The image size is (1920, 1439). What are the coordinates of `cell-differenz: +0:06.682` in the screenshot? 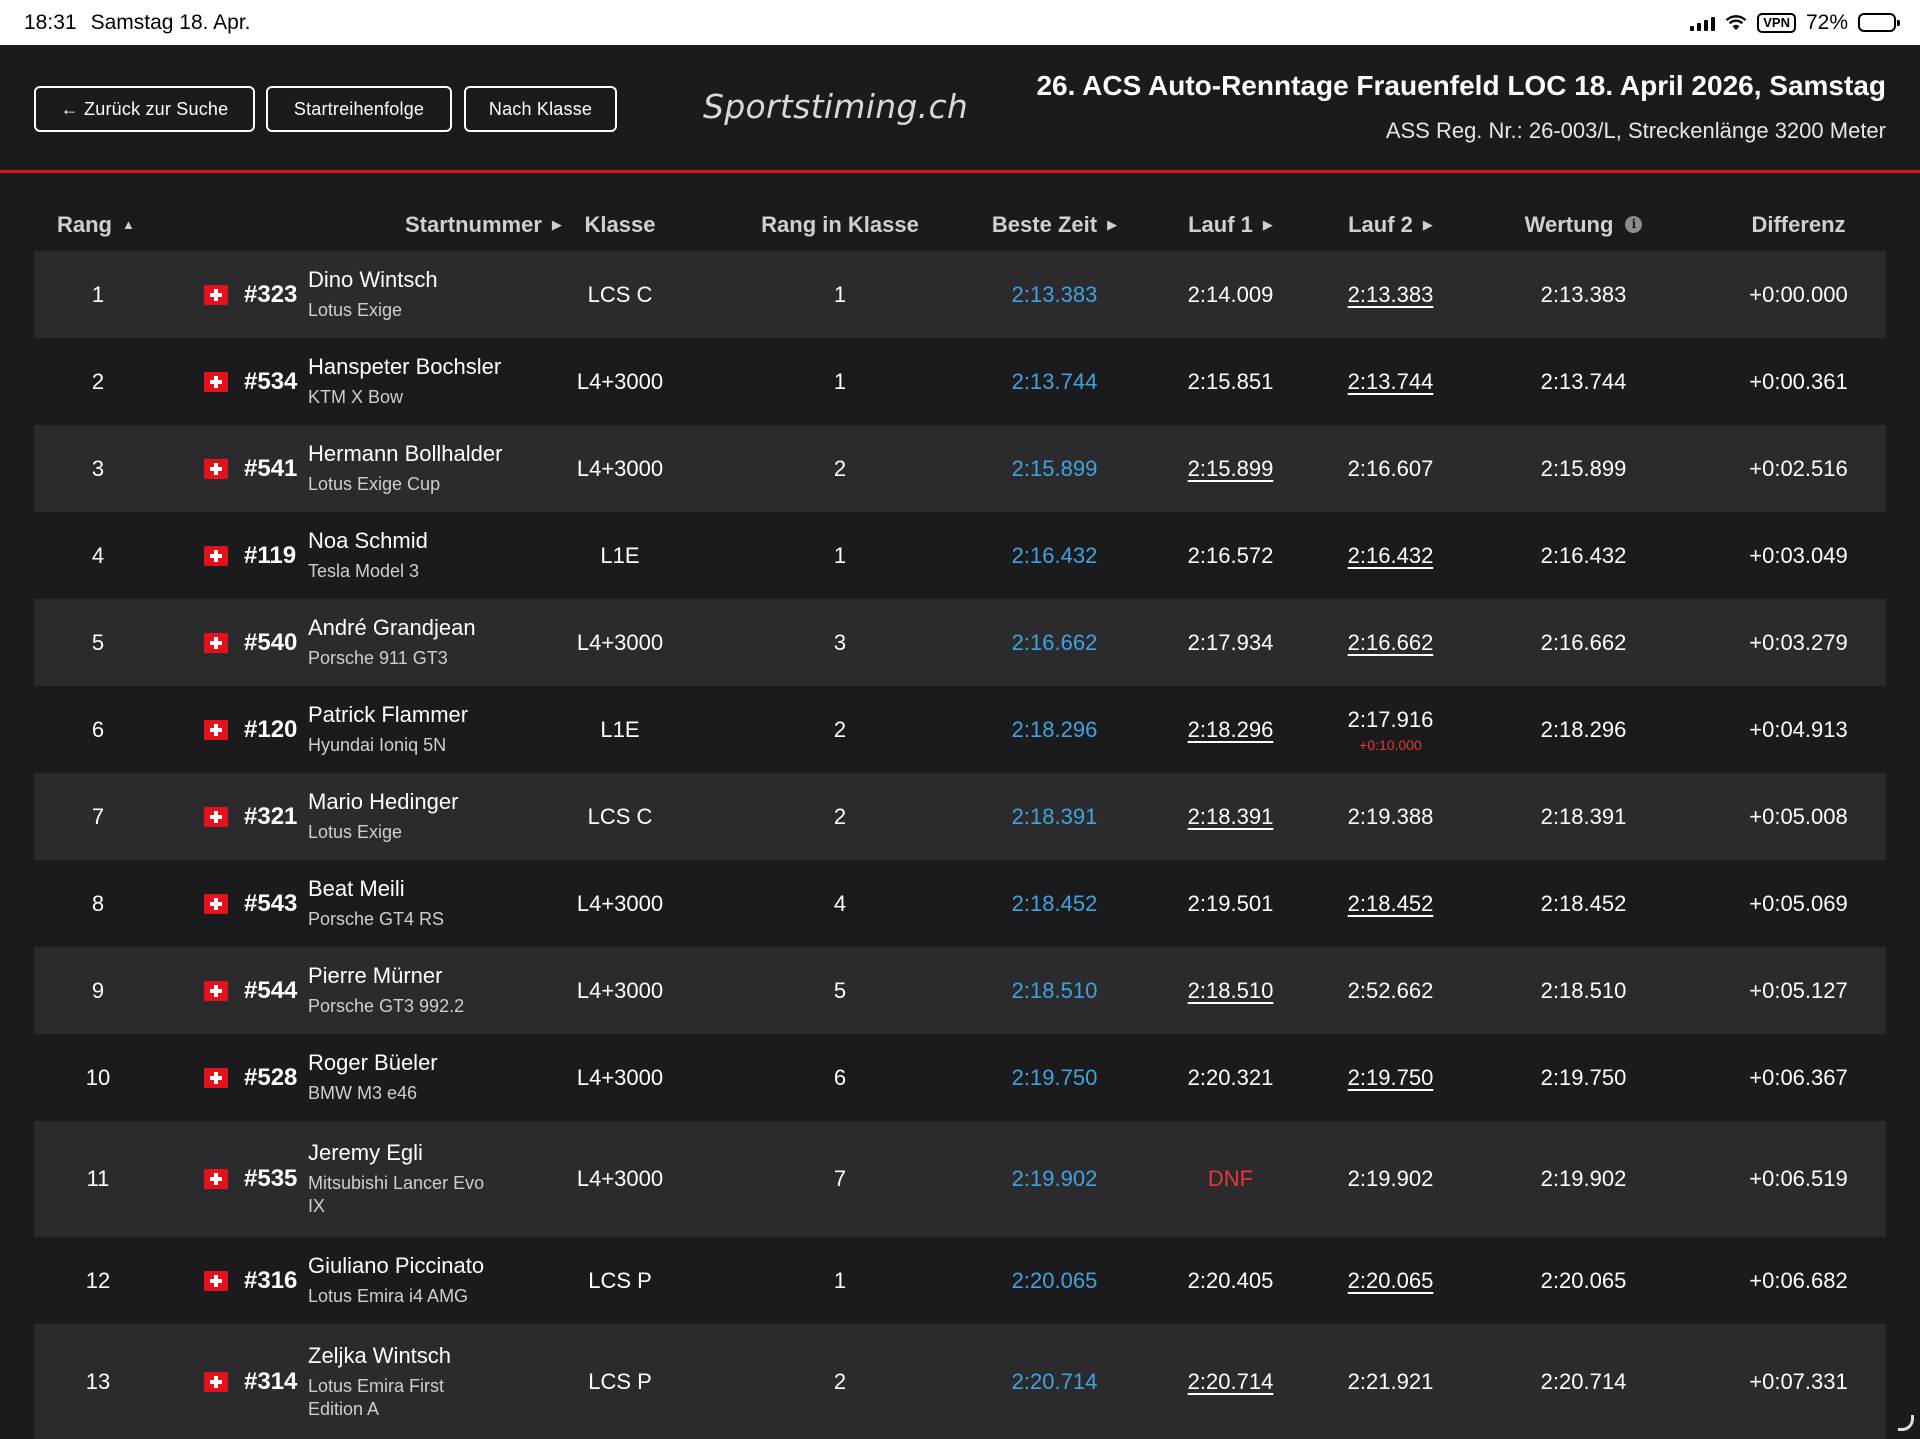 It's located at (1798, 1280).